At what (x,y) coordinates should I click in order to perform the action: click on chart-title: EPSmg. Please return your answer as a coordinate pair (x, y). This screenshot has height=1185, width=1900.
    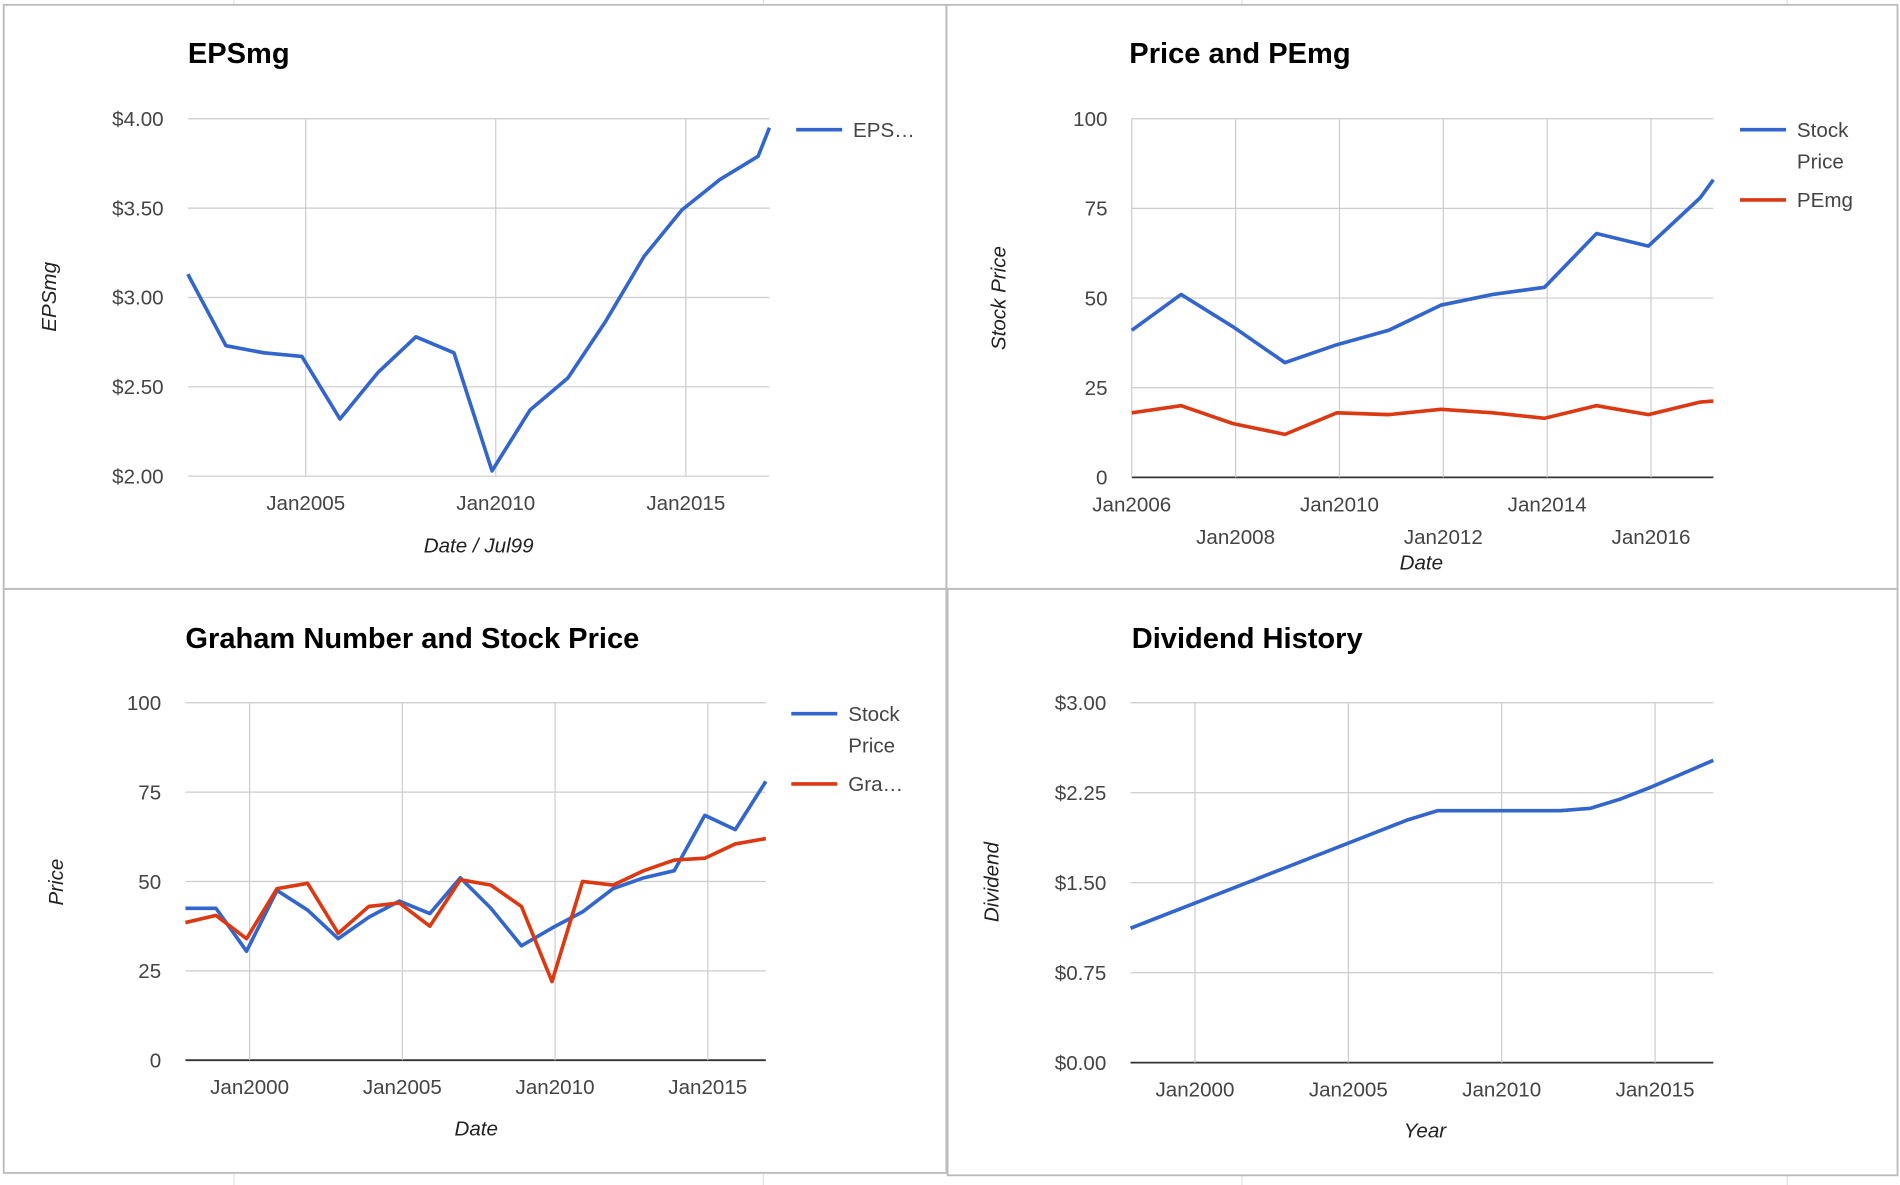
    Looking at the image, I should click on (239, 54).